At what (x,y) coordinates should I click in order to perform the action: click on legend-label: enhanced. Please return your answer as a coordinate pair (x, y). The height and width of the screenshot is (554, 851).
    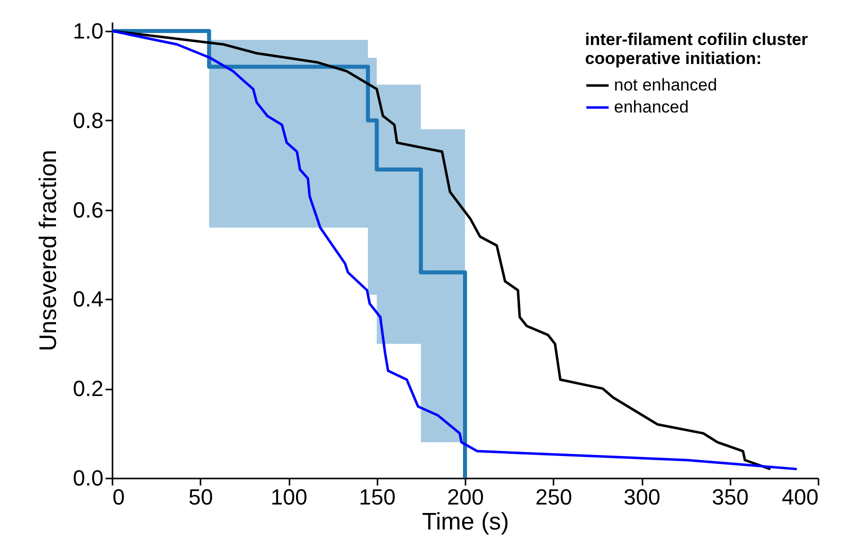
    Looking at the image, I should click on (651, 107).